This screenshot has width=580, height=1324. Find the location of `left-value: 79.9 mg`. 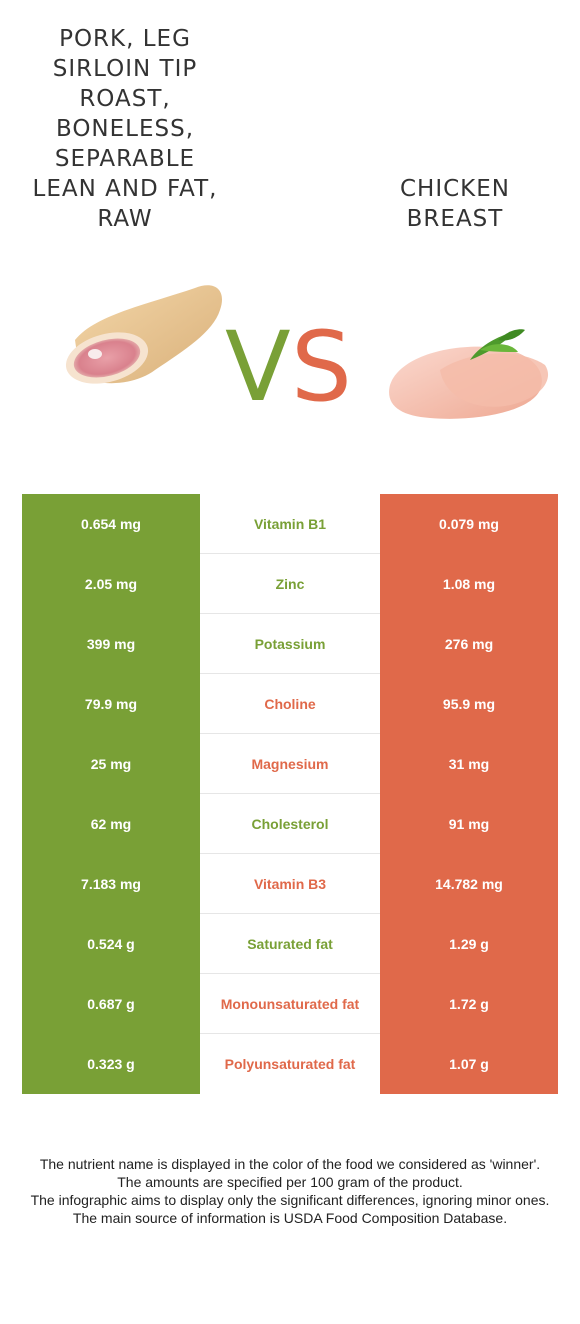

left-value: 79.9 mg is located at coordinates (111, 704).